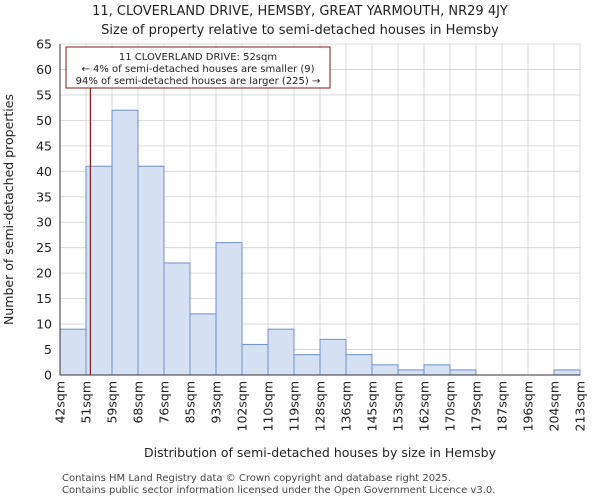  I want to click on y-tick-label-40: 40, so click(44, 171).